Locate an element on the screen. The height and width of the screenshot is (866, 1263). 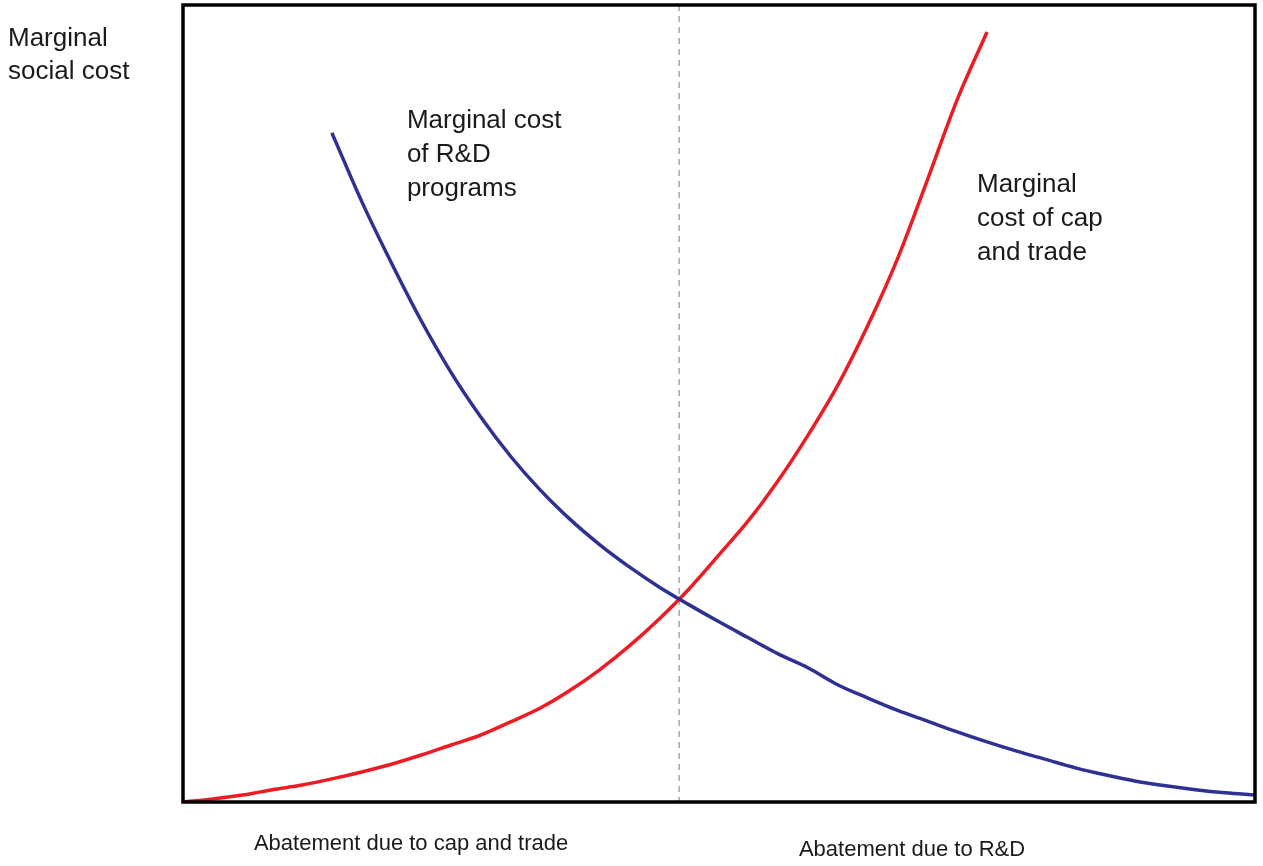
text: Abatement due to cap and trade is located at coordinates (411, 842).